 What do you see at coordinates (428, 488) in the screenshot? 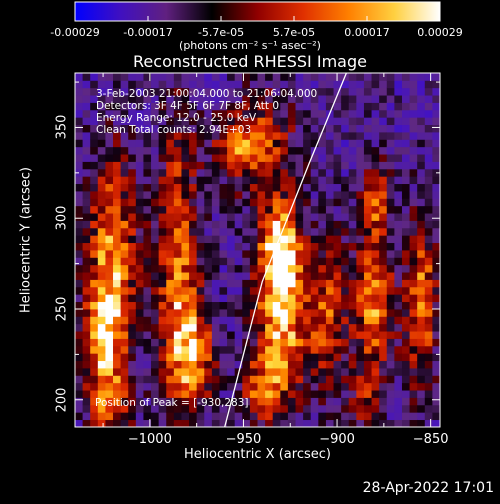
I see `timestamp: 28-Apr-2022 17:01` at bounding box center [428, 488].